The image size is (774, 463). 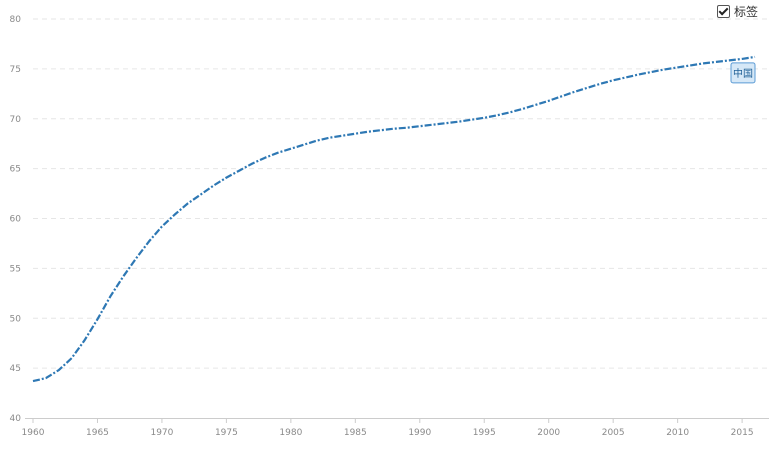 What do you see at coordinates (419, 433) in the screenshot?
I see `x-tick-label-1990: 1990` at bounding box center [419, 433].